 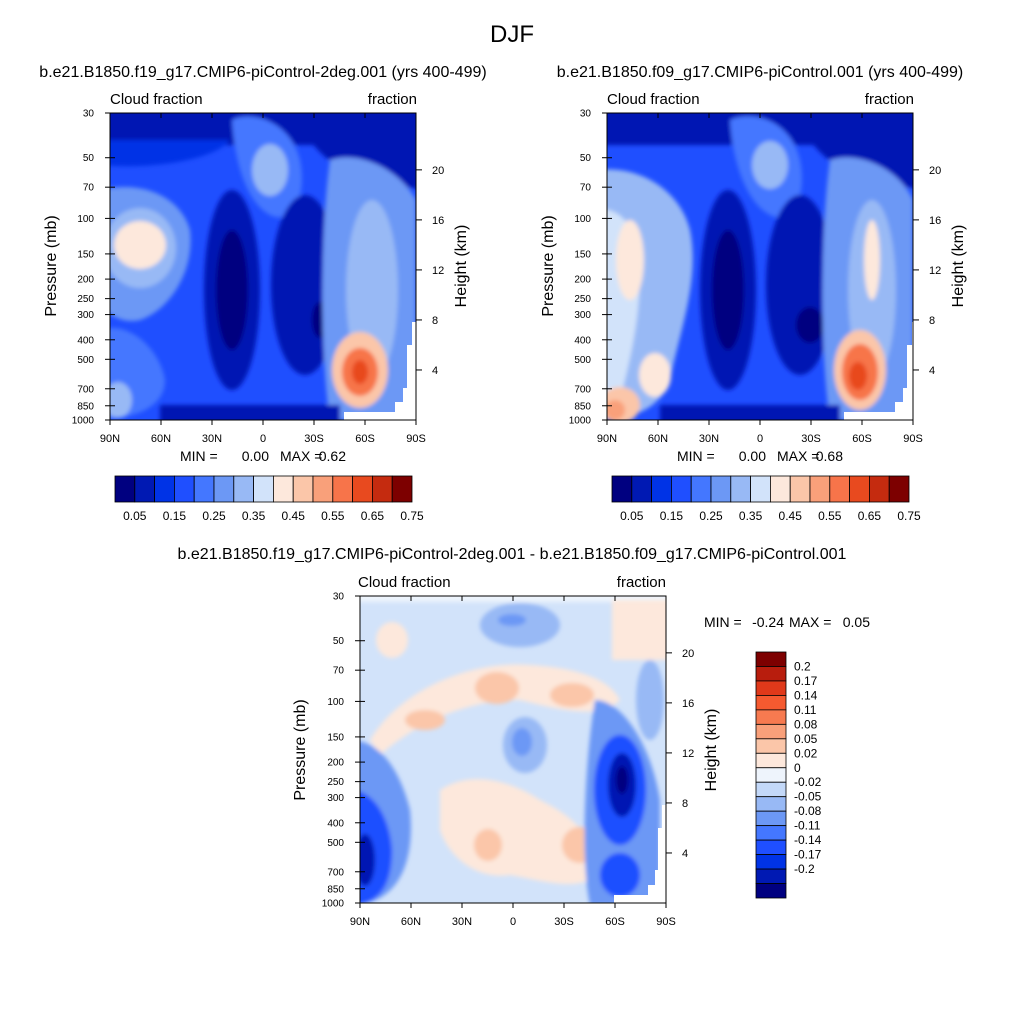 I want to click on pressure-tick-label: 70, so click(x=586, y=188).